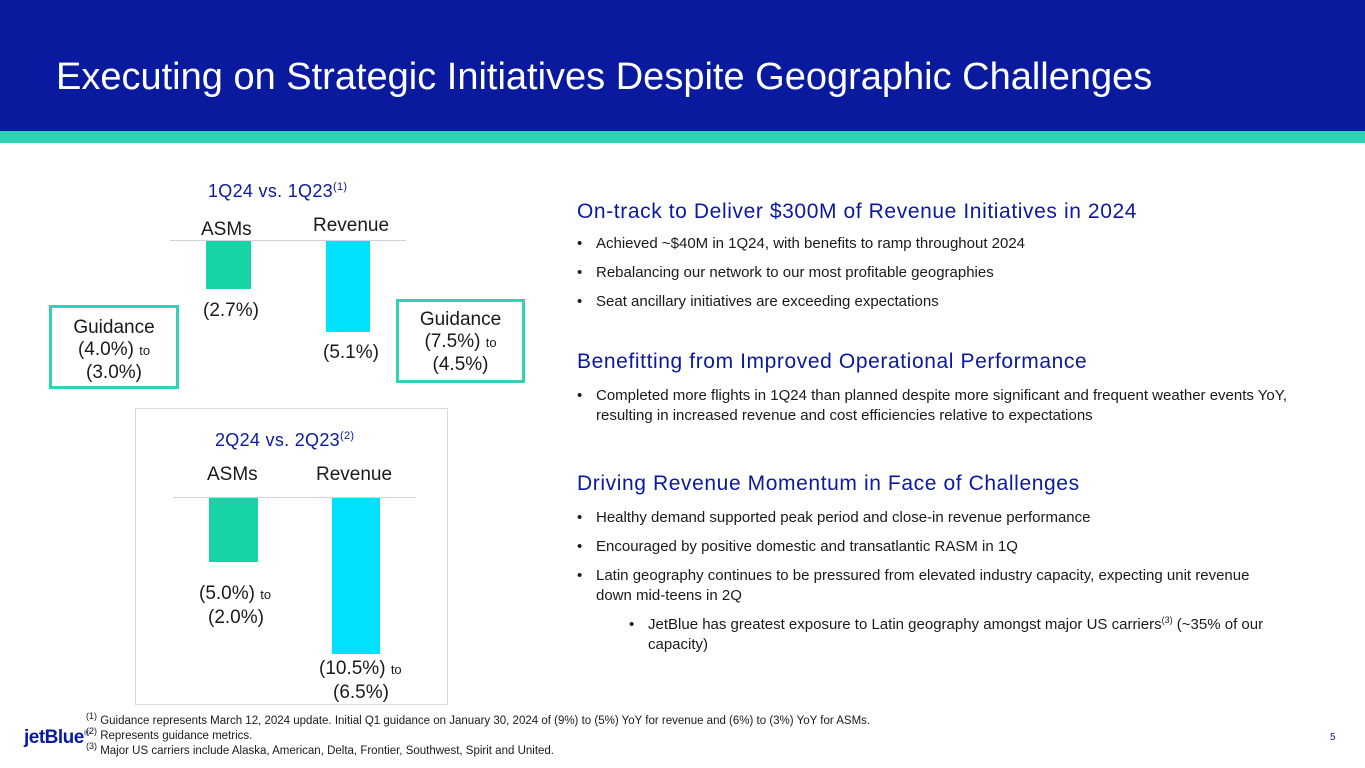 This screenshot has height=768, width=1365. Describe the element at coordinates (54, 737) in the screenshot. I see `logo-text: jetBlue` at that location.